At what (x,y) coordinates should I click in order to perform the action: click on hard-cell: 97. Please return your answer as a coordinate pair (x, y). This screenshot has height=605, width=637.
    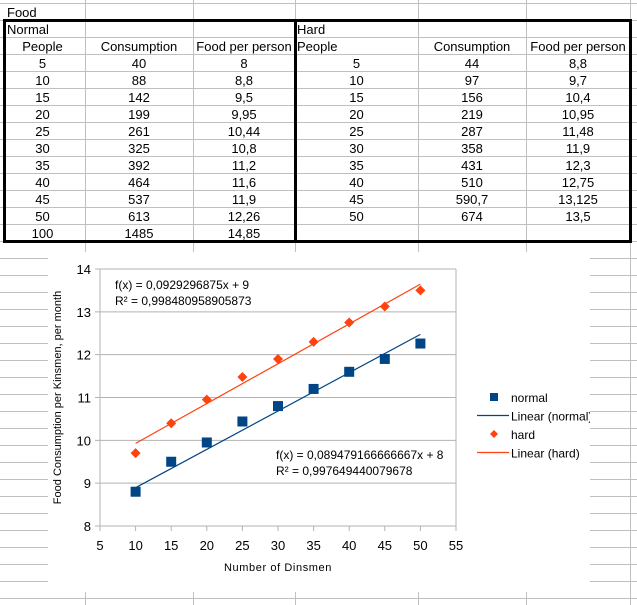
    Looking at the image, I should click on (472, 80).